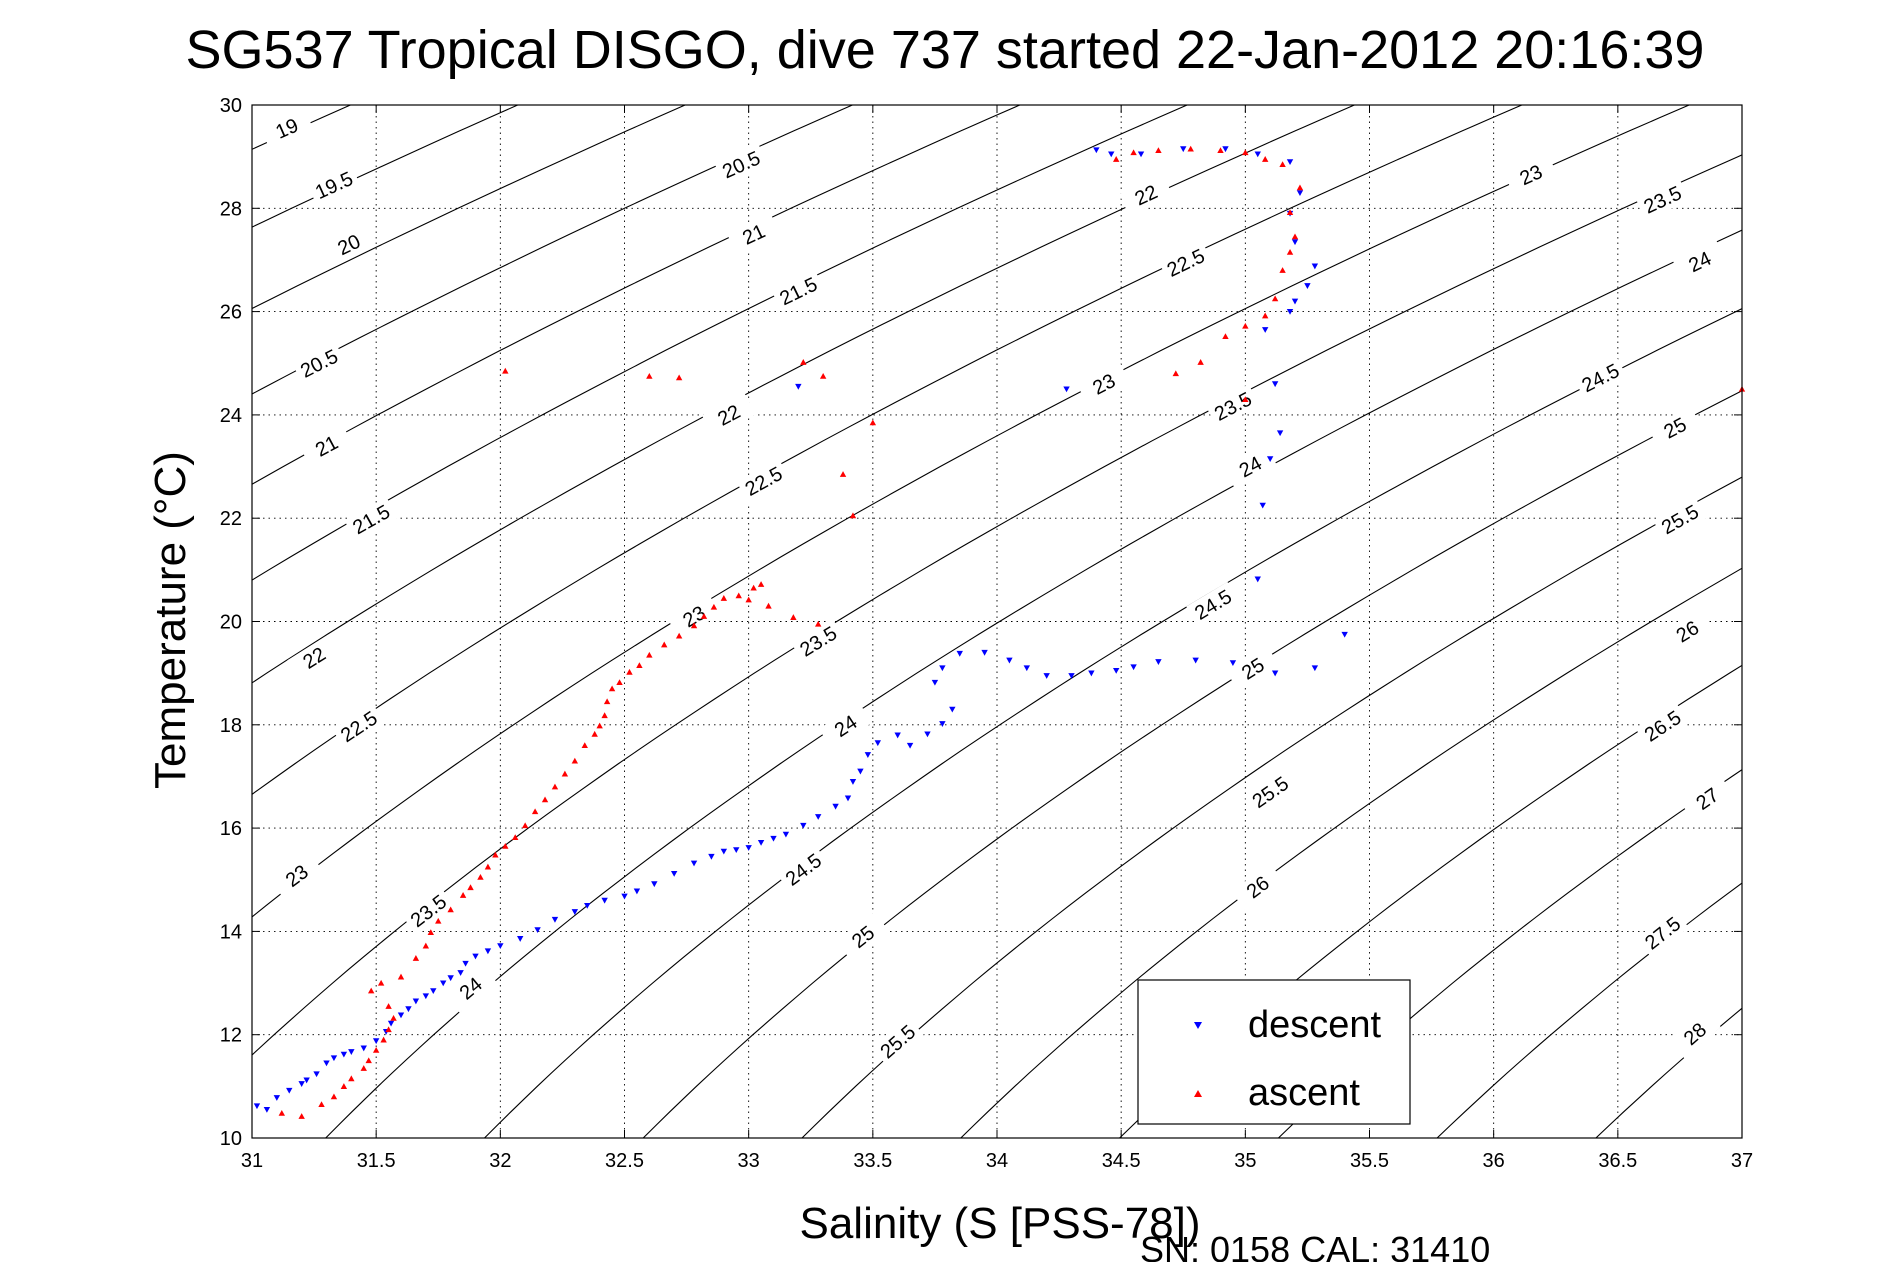  Describe the element at coordinates (170, 620) in the screenshot. I see `y-axis-label: Temperature (°C)` at that location.